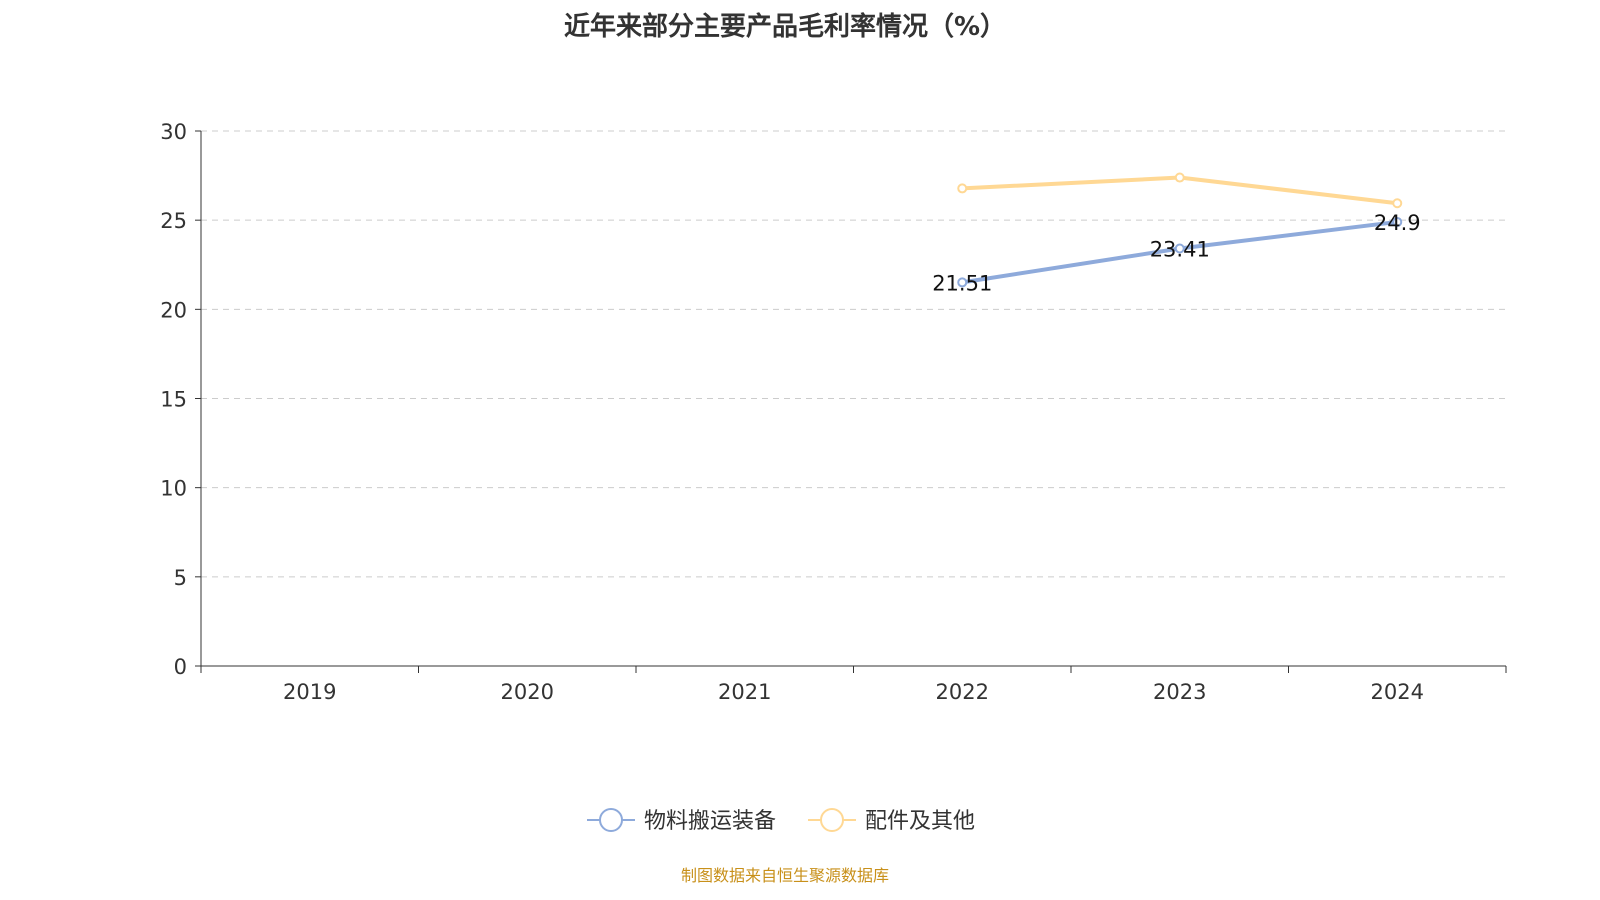 The image size is (1600, 900). Describe the element at coordinates (527, 692) in the screenshot. I see `x-tick-label: 2020` at that location.